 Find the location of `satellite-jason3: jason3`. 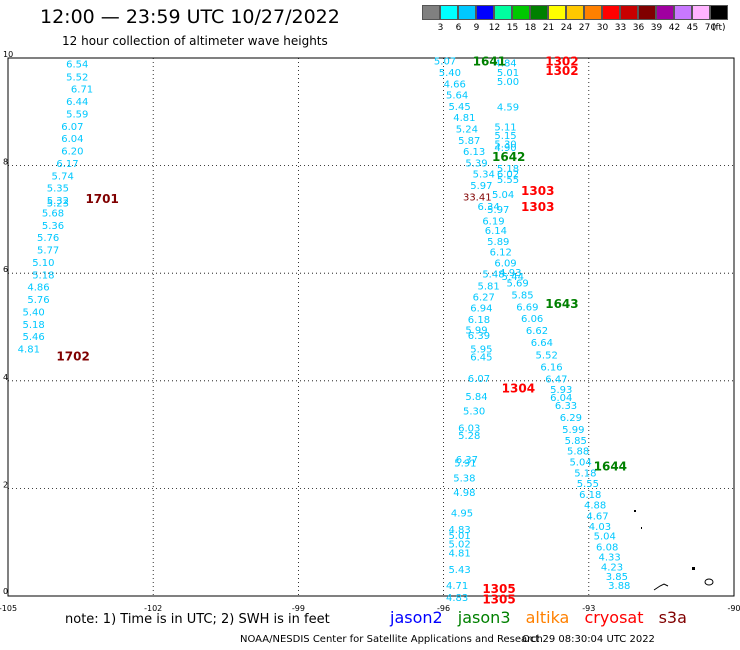

satellite-jason3: jason3 is located at coordinates (484, 617).